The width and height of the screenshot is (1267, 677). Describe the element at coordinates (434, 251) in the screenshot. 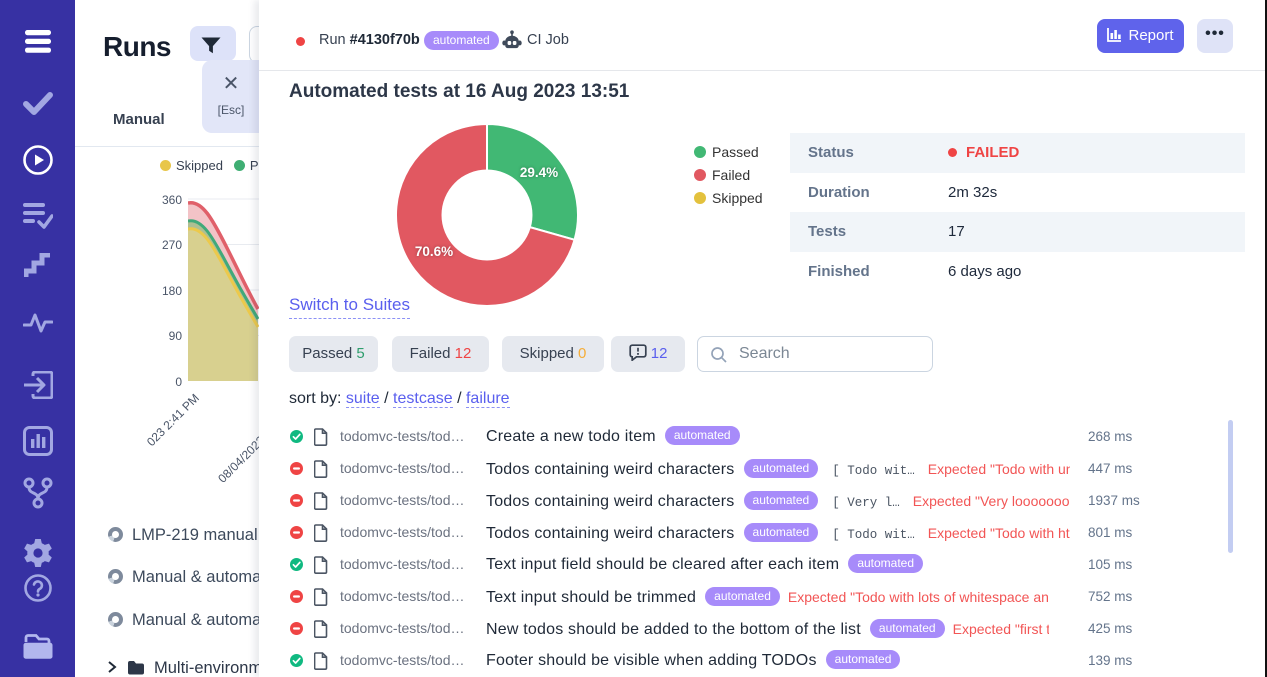

I see `svg-text: 70.6%` at that location.